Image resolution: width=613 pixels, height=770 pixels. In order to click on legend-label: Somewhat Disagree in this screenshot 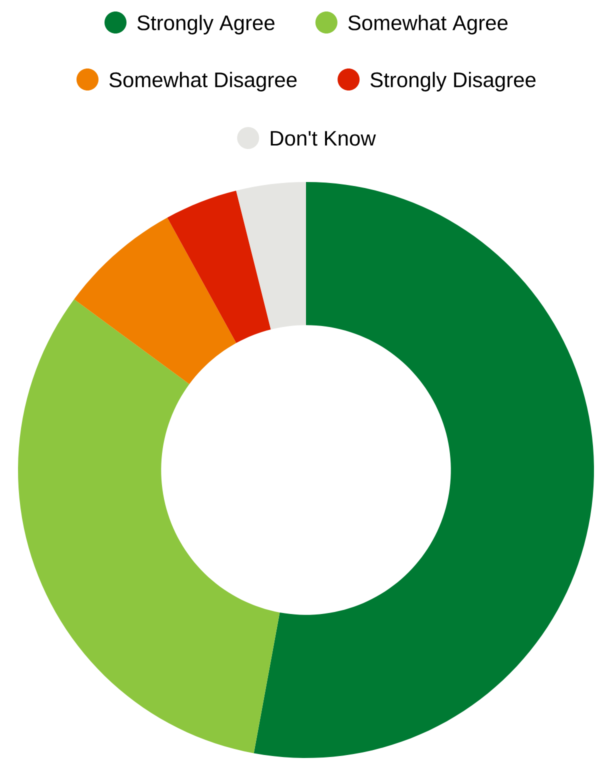, I will do `click(203, 82)`.